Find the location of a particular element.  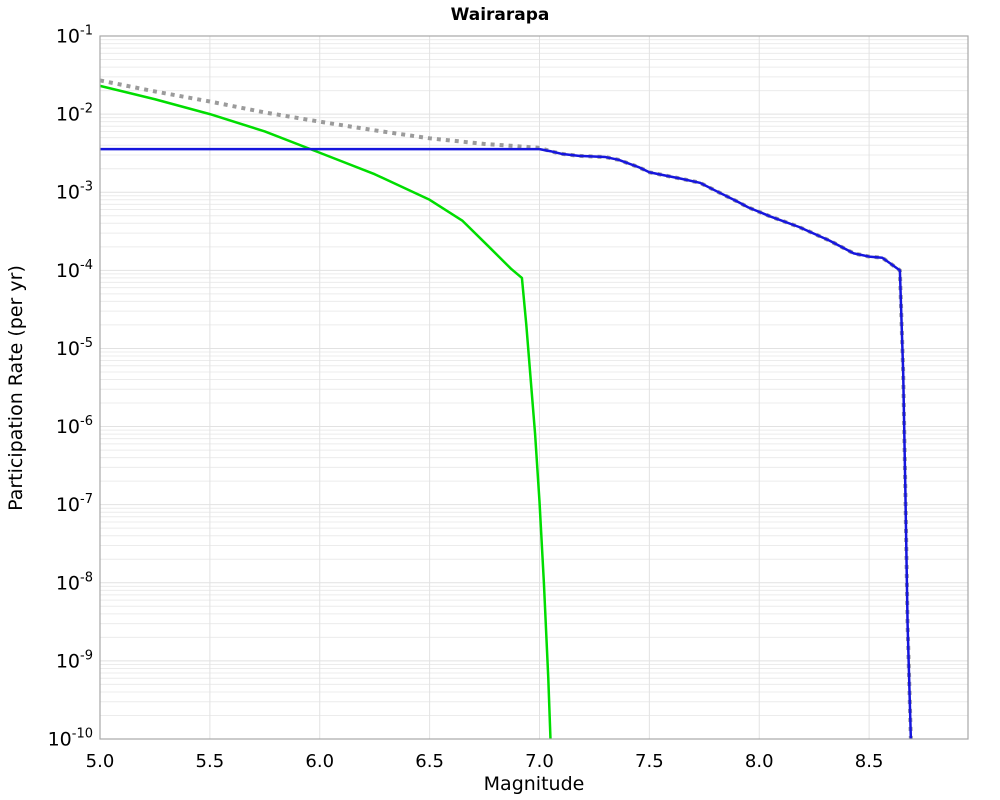

y-tick-label: 10⁻⁴ is located at coordinates (74, 270).